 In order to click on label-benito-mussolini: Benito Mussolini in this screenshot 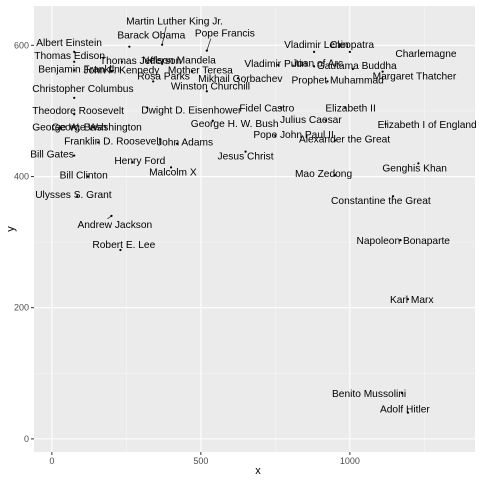, I will do `click(369, 394)`.